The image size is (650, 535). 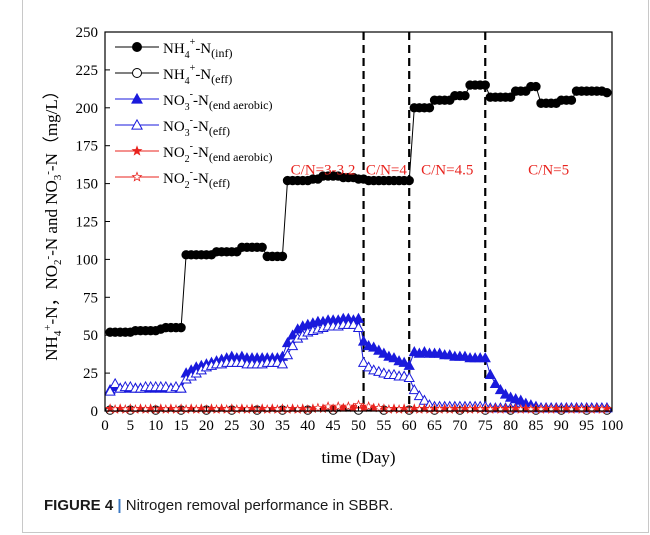 What do you see at coordinates (231, 426) in the screenshot?
I see `x-tick-label: 25` at bounding box center [231, 426].